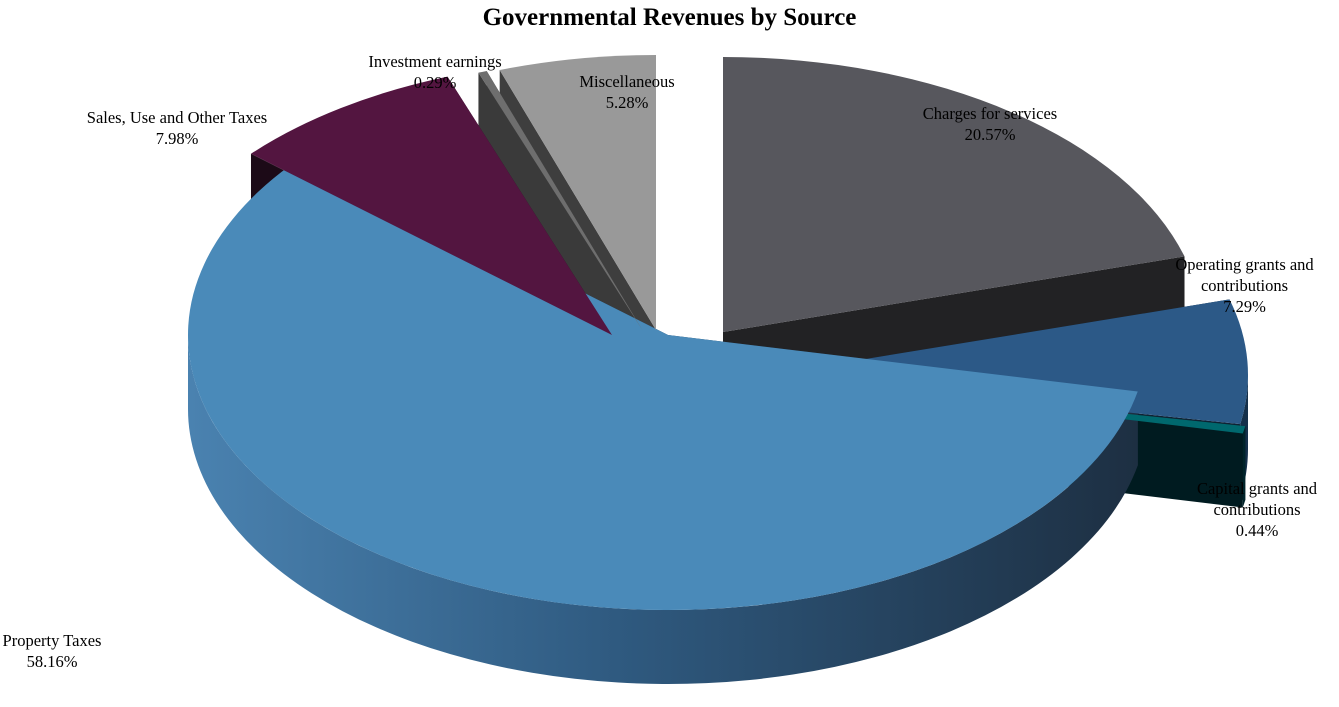  I want to click on chart-title: Governmental Revenues by Source, so click(669, 17).